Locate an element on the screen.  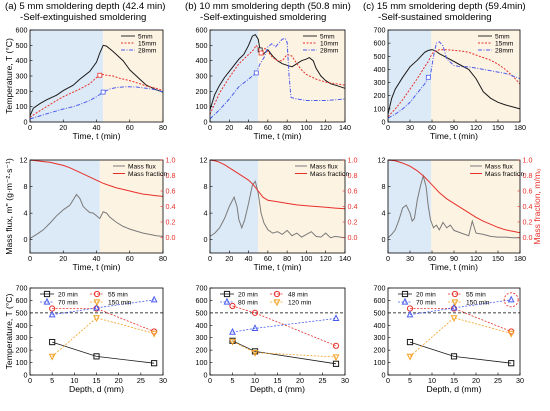
shade-after is located at coordinates (475, 76).